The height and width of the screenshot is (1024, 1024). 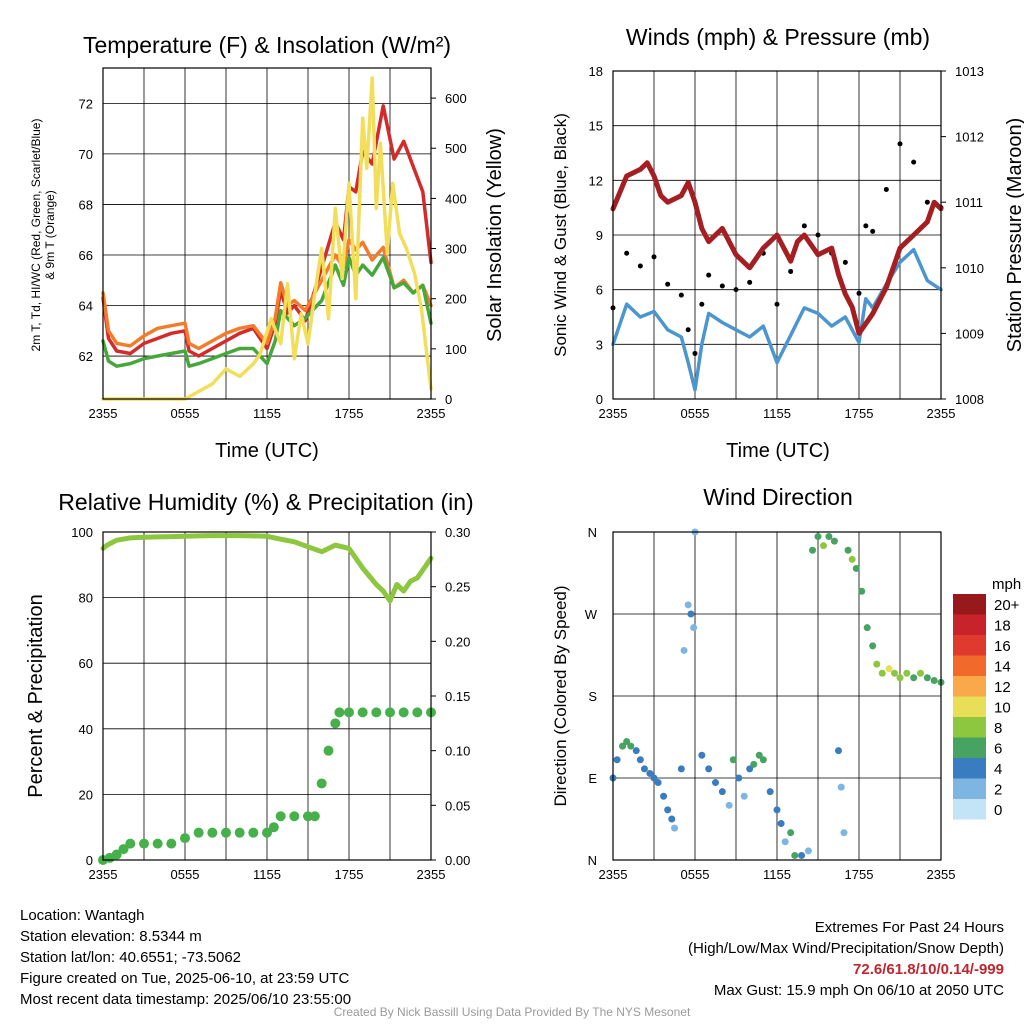 What do you see at coordinates (592, 778) in the screenshot?
I see `dir-ytick-label: E` at bounding box center [592, 778].